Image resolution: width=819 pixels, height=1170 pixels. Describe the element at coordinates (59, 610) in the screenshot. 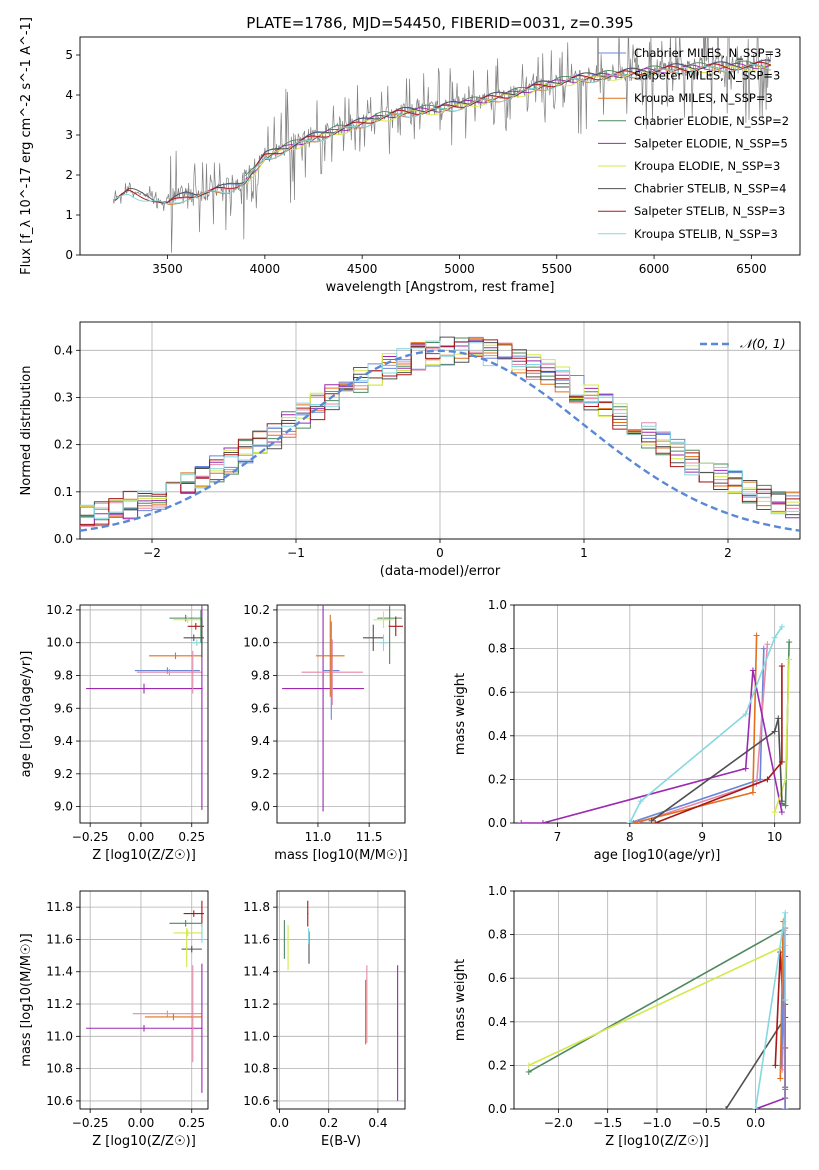

I see `y-tick-label: 10.2` at that location.